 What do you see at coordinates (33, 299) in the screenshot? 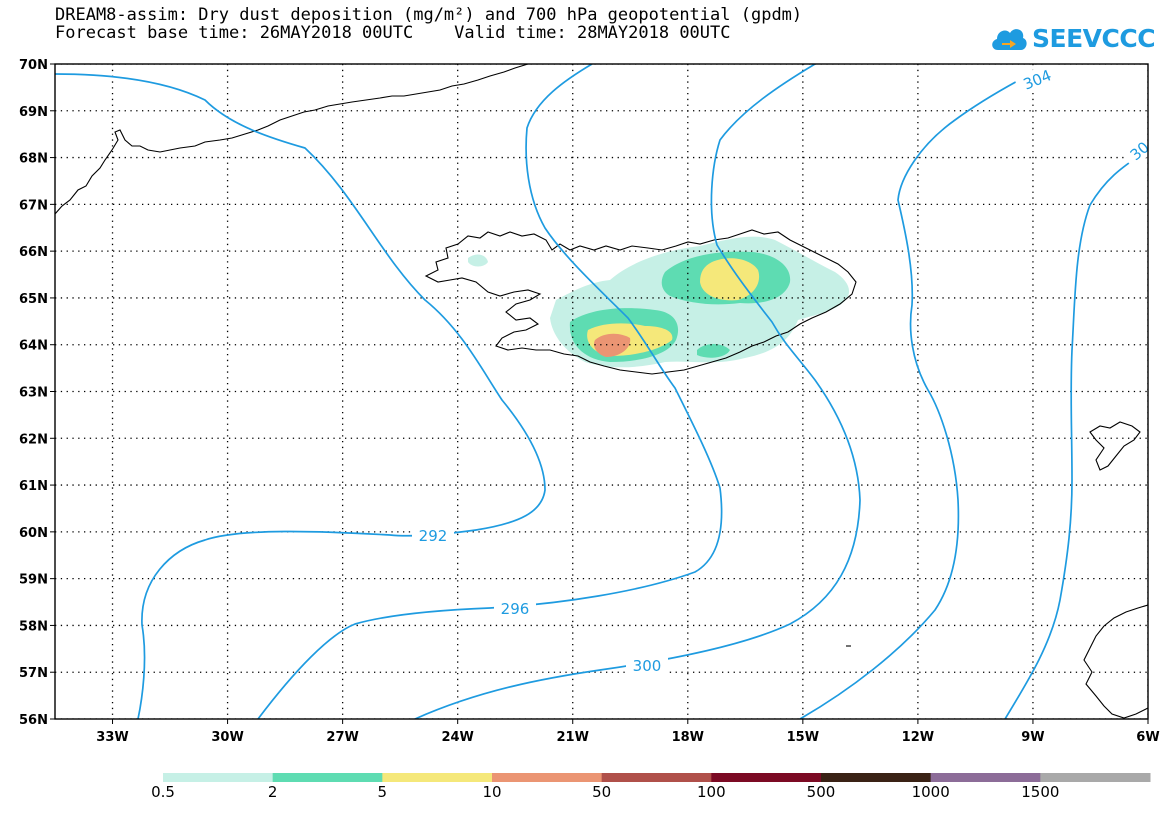
I see `lat-tick-label: 65N` at bounding box center [33, 299].